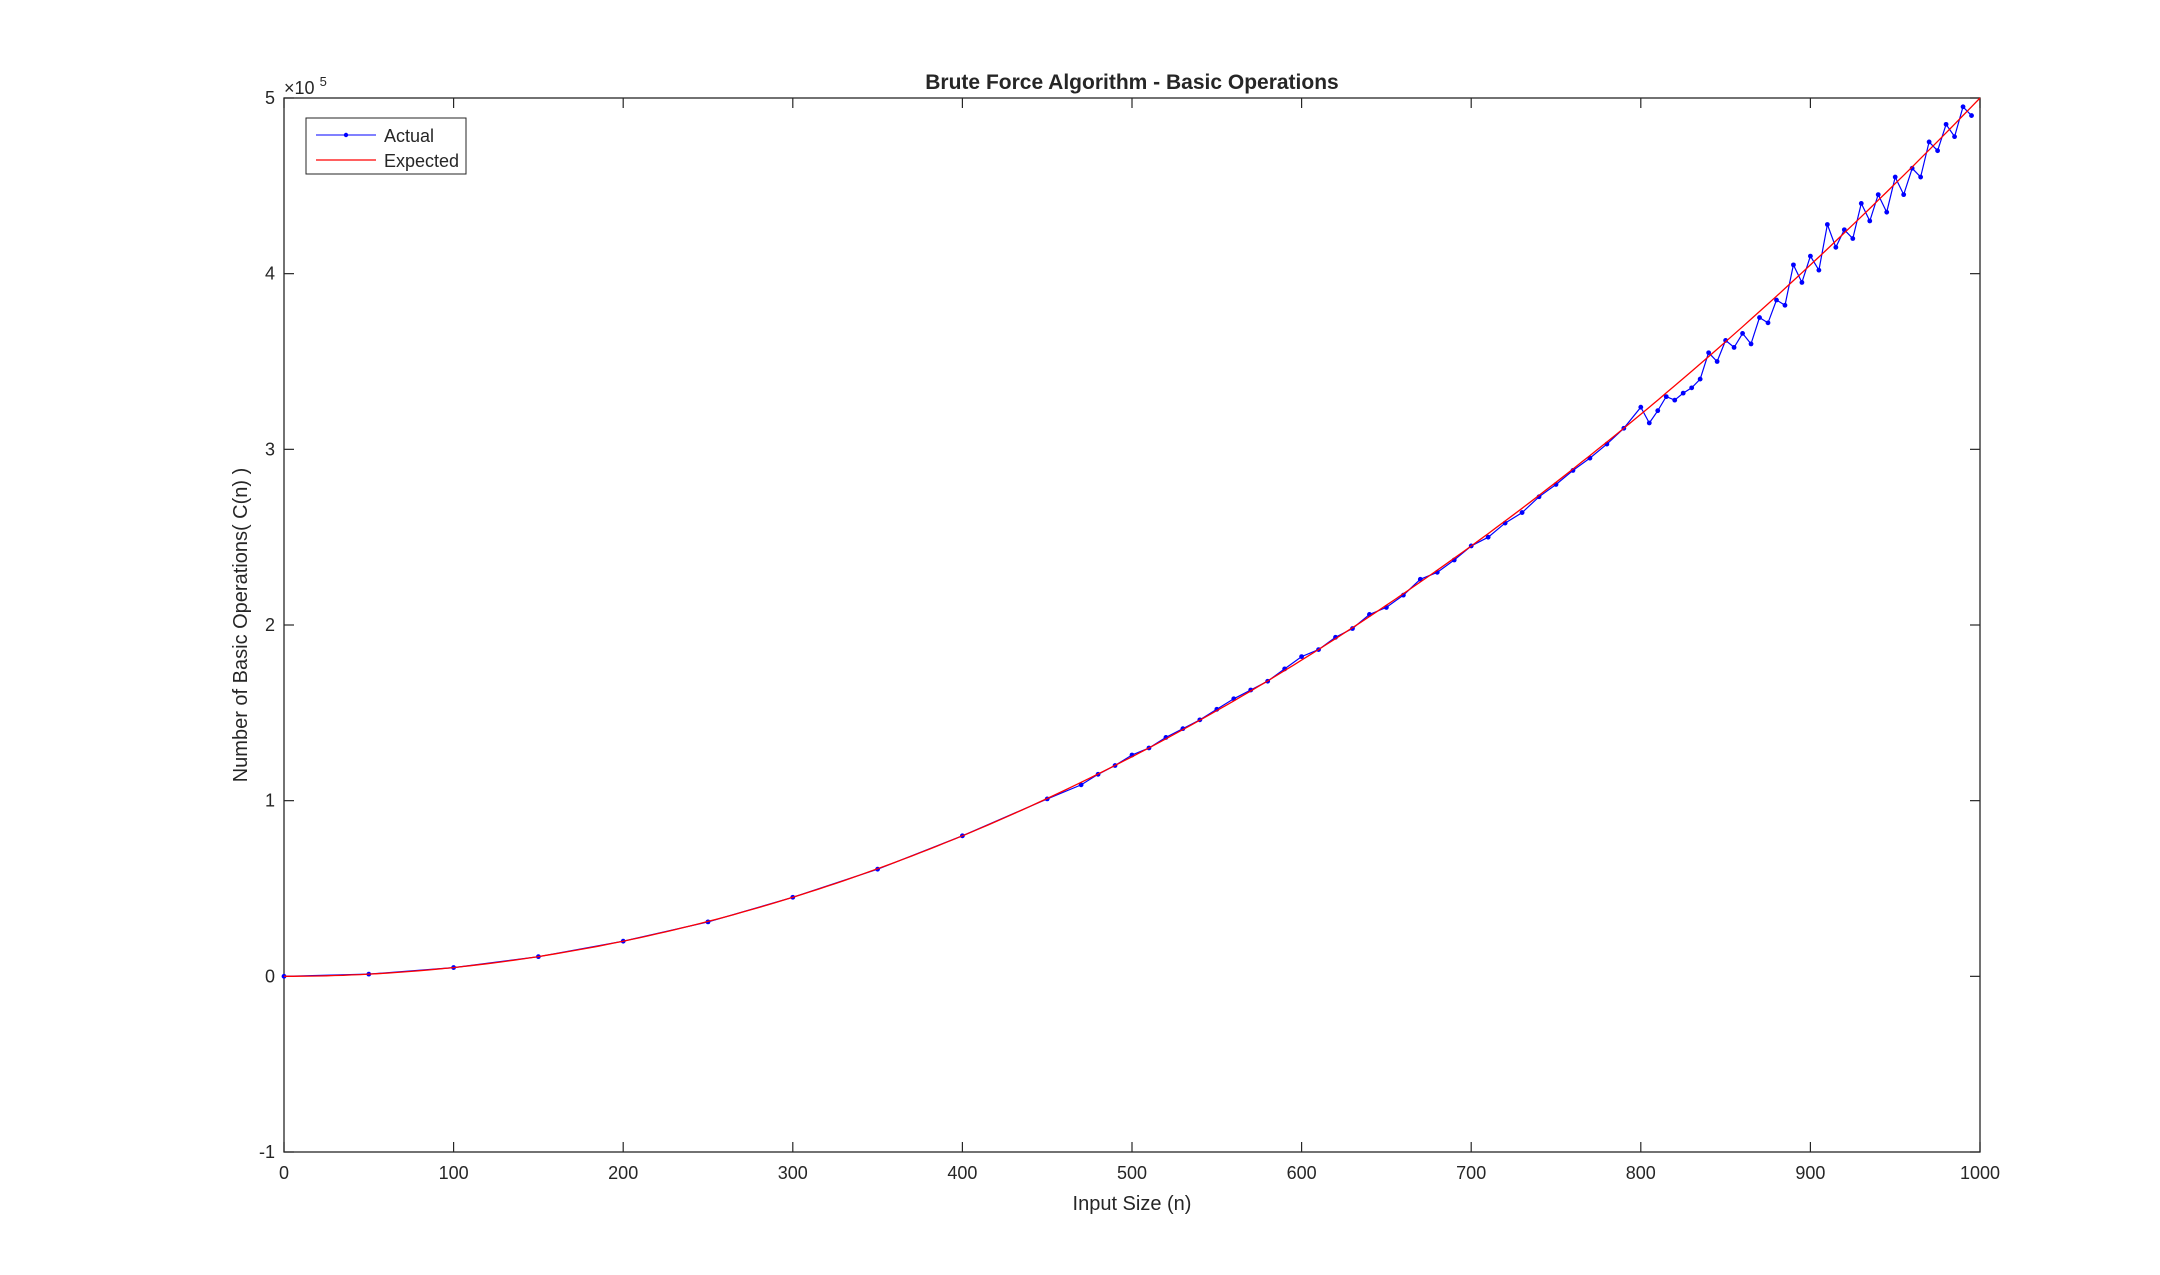  What do you see at coordinates (1302, 1173) in the screenshot?
I see `x-tick-label: 600` at bounding box center [1302, 1173].